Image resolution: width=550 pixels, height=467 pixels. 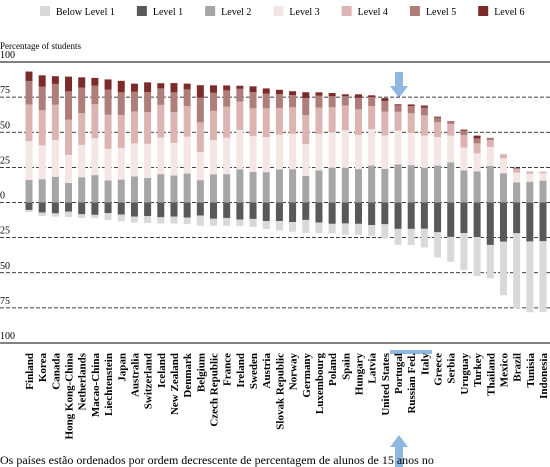 What do you see at coordinates (491, 374) in the screenshot?
I see `x-tick-label: Thailand` at bounding box center [491, 374].